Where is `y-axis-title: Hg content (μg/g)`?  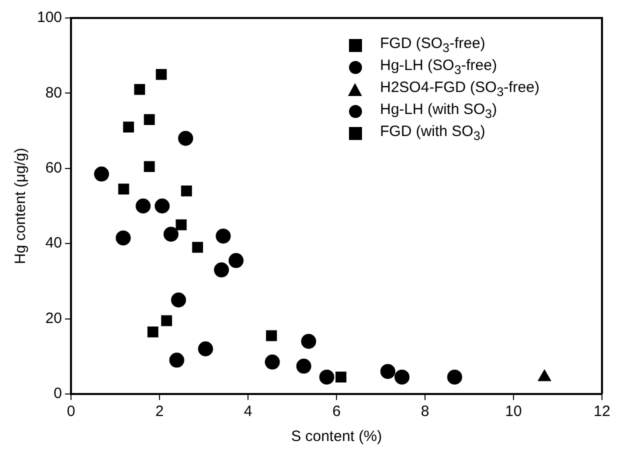 y-axis-title: Hg content (μg/g) is located at coordinates (21, 206).